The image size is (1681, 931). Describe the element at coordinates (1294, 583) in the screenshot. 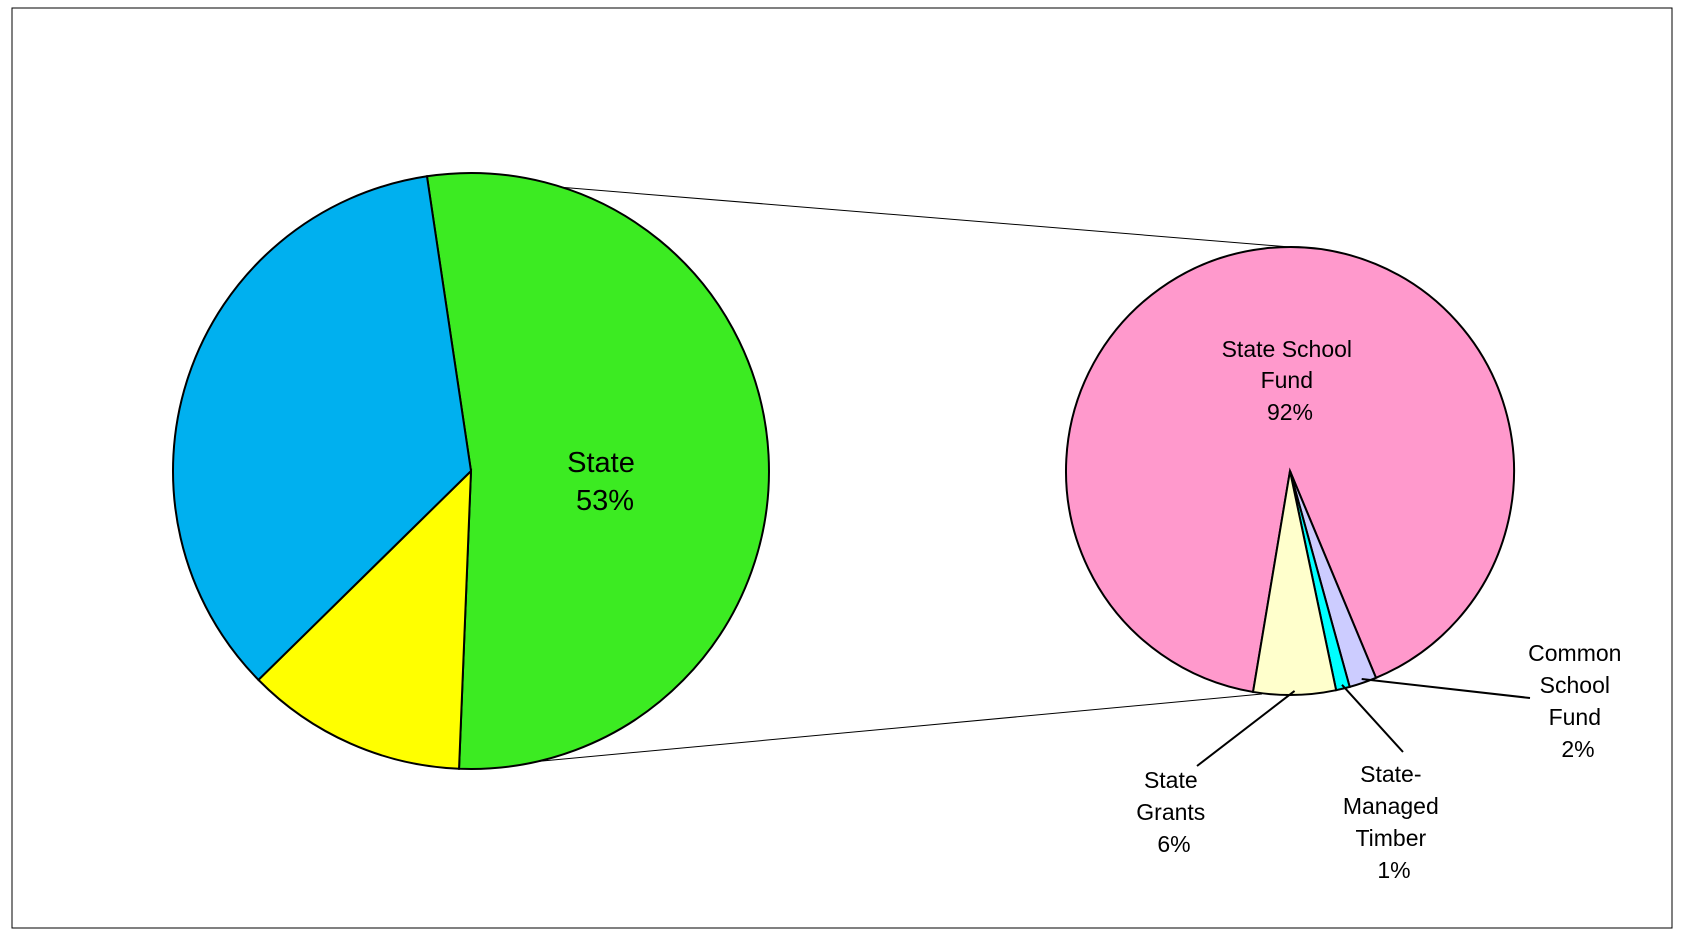

I see `breakout-slice-state-grants` at that location.